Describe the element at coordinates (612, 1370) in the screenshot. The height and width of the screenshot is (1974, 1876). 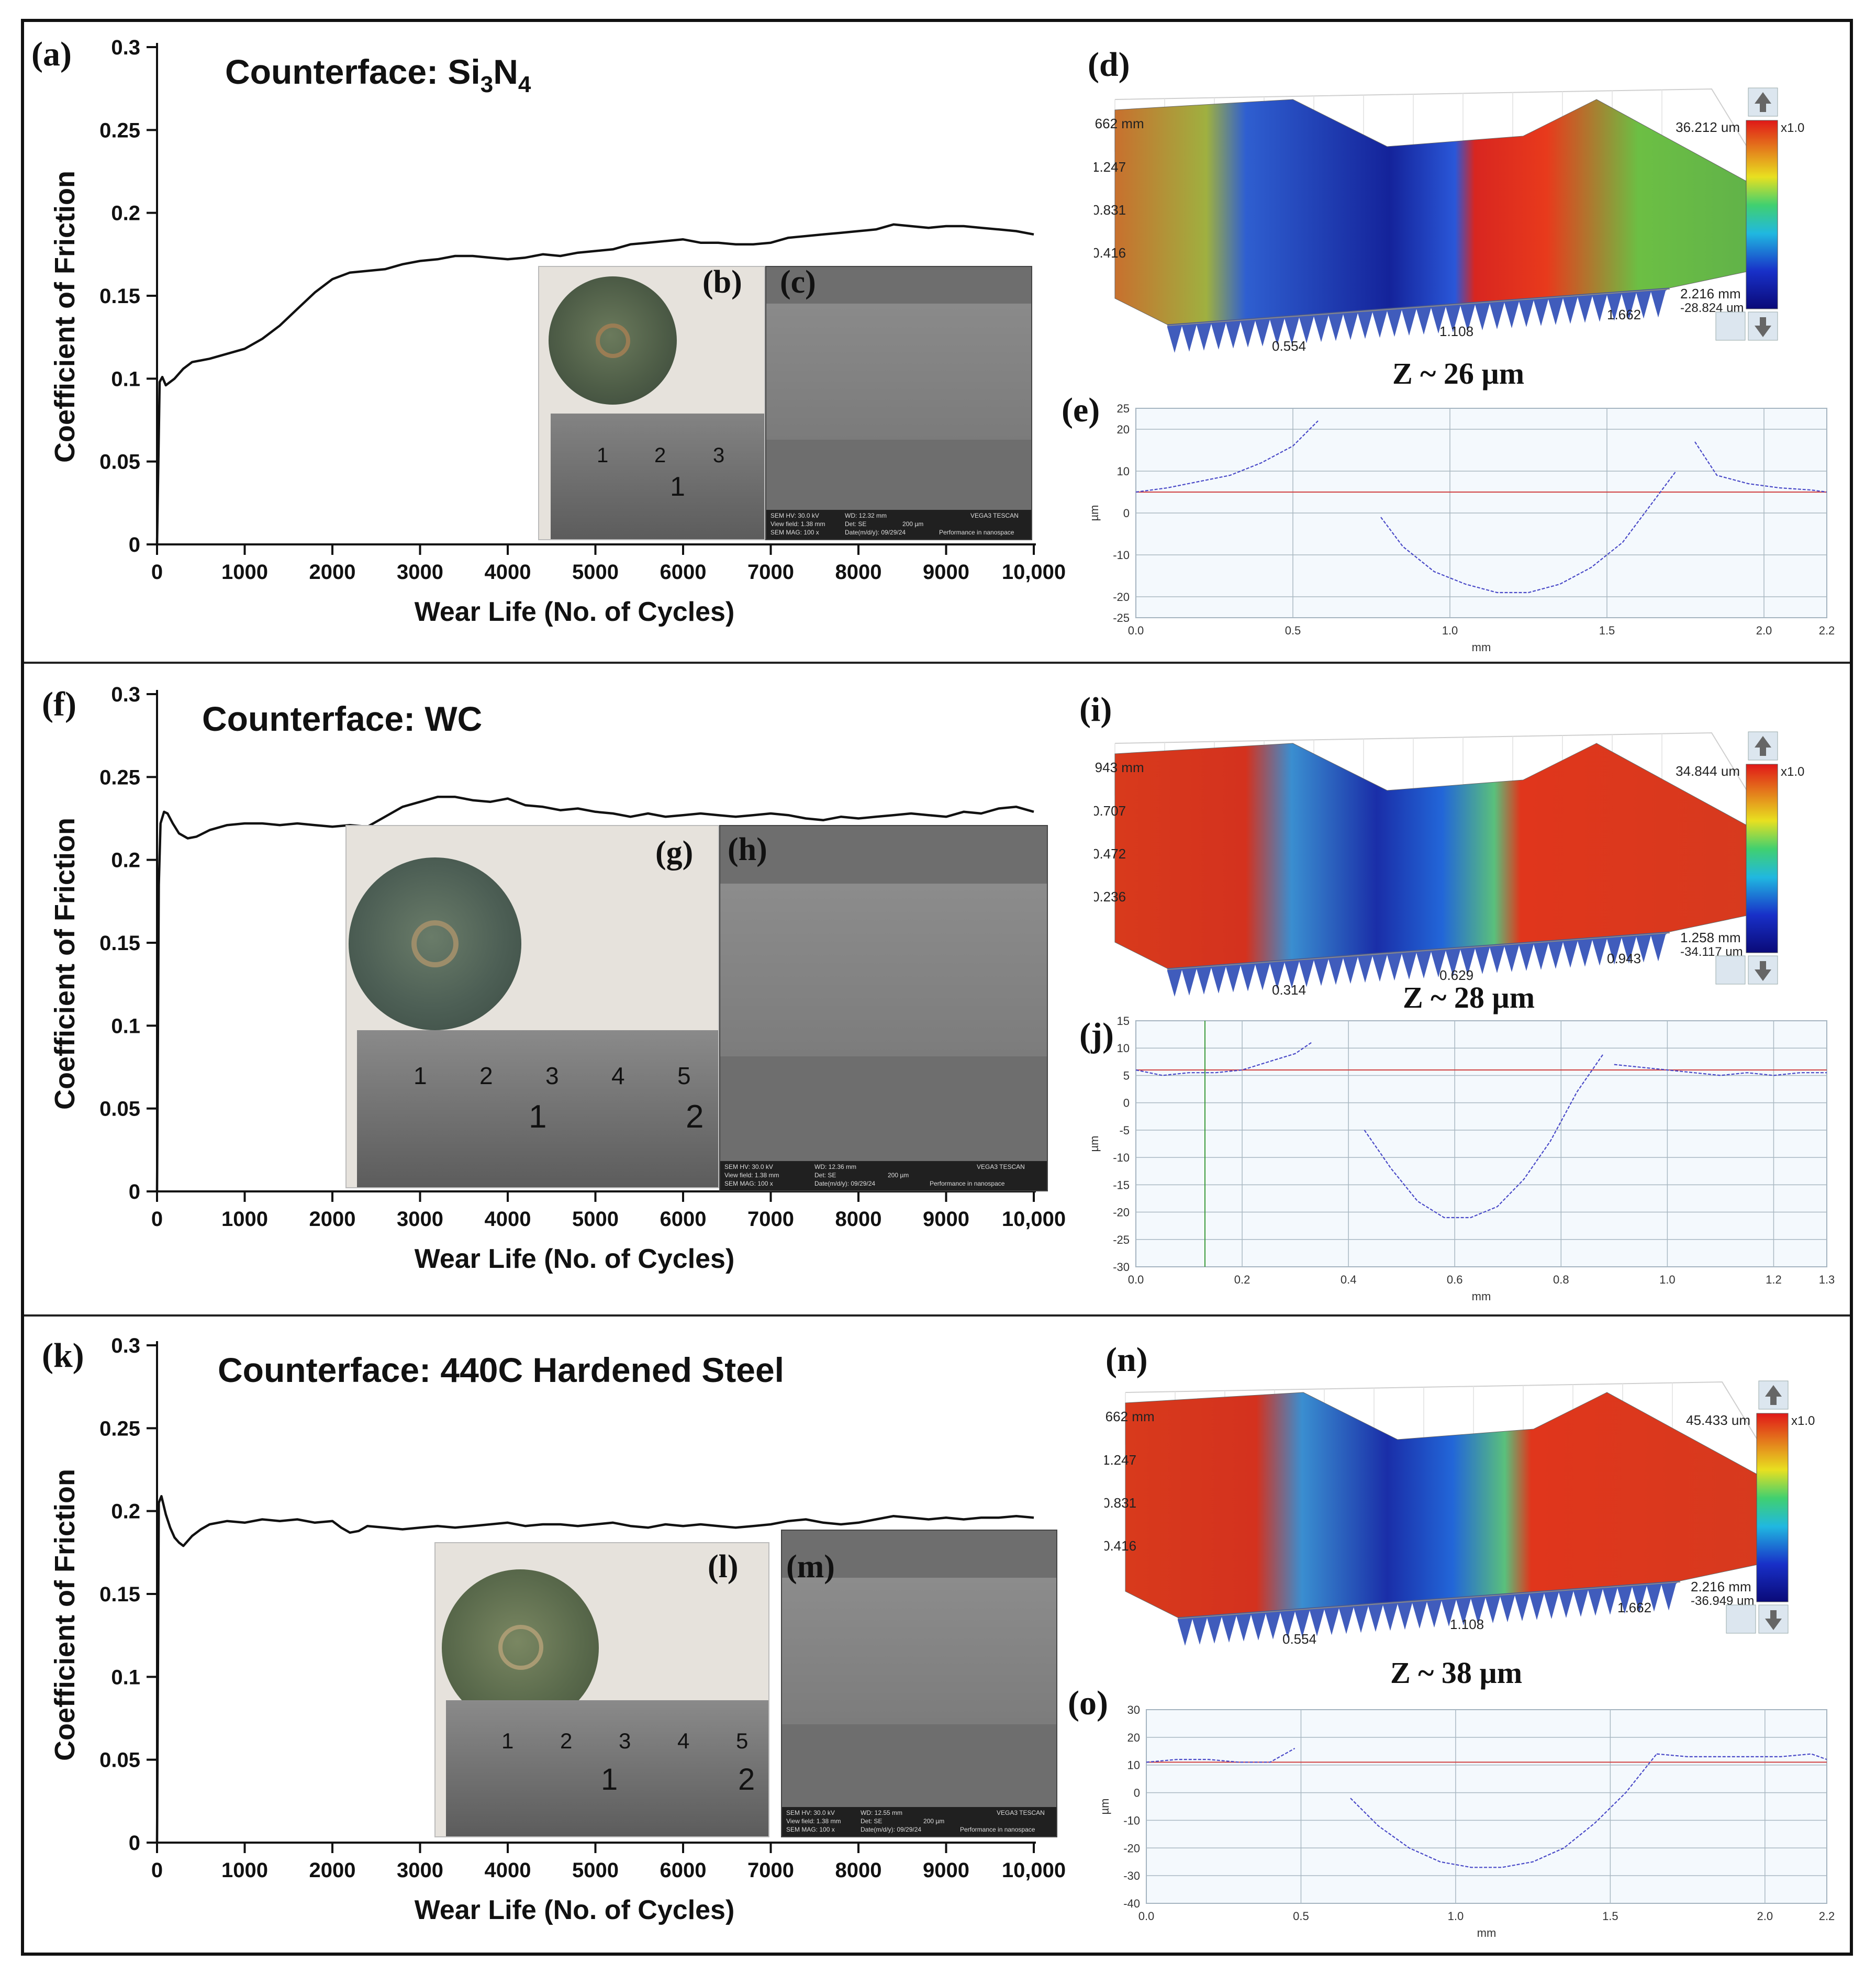
I see `title-main: 440C Hardened Steel` at that location.